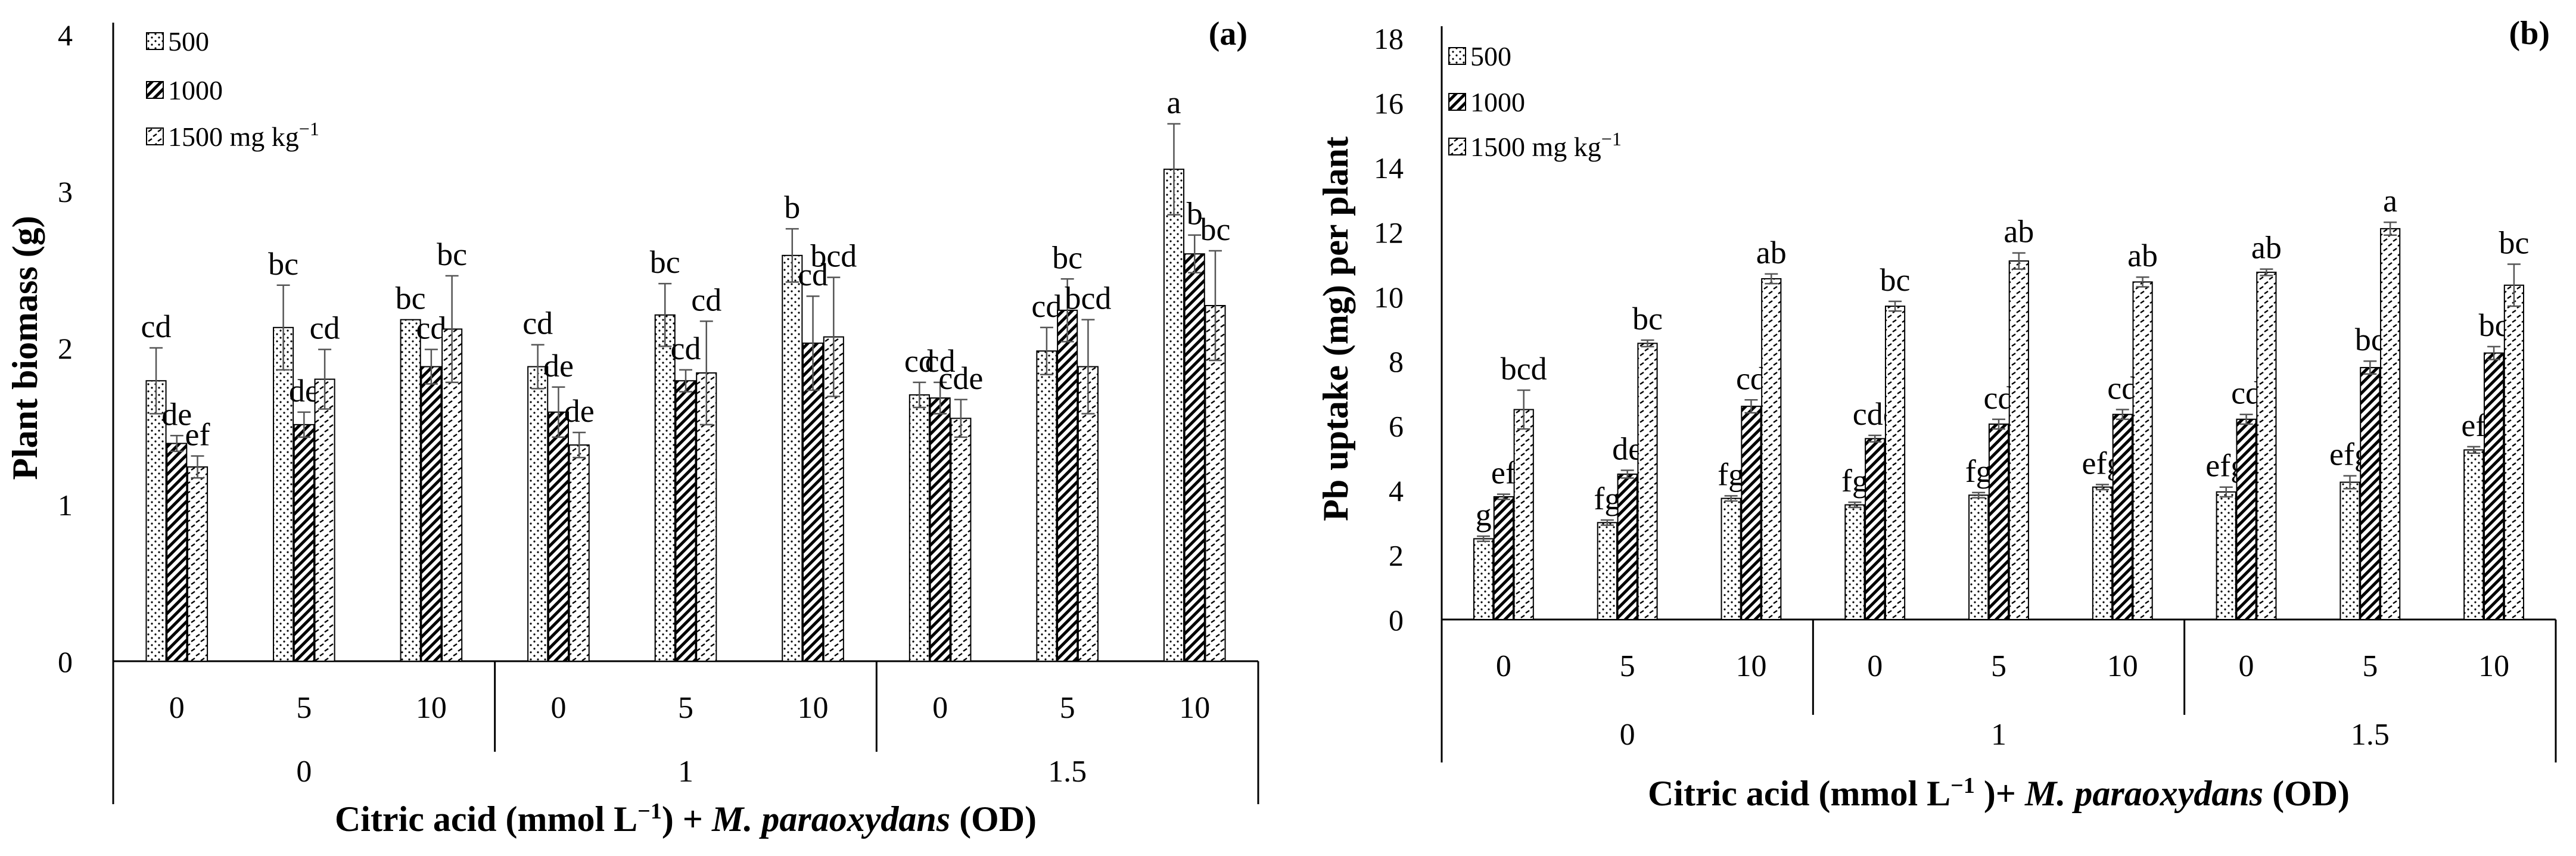  I want to click on group-label: 1.5, so click(1067, 772).